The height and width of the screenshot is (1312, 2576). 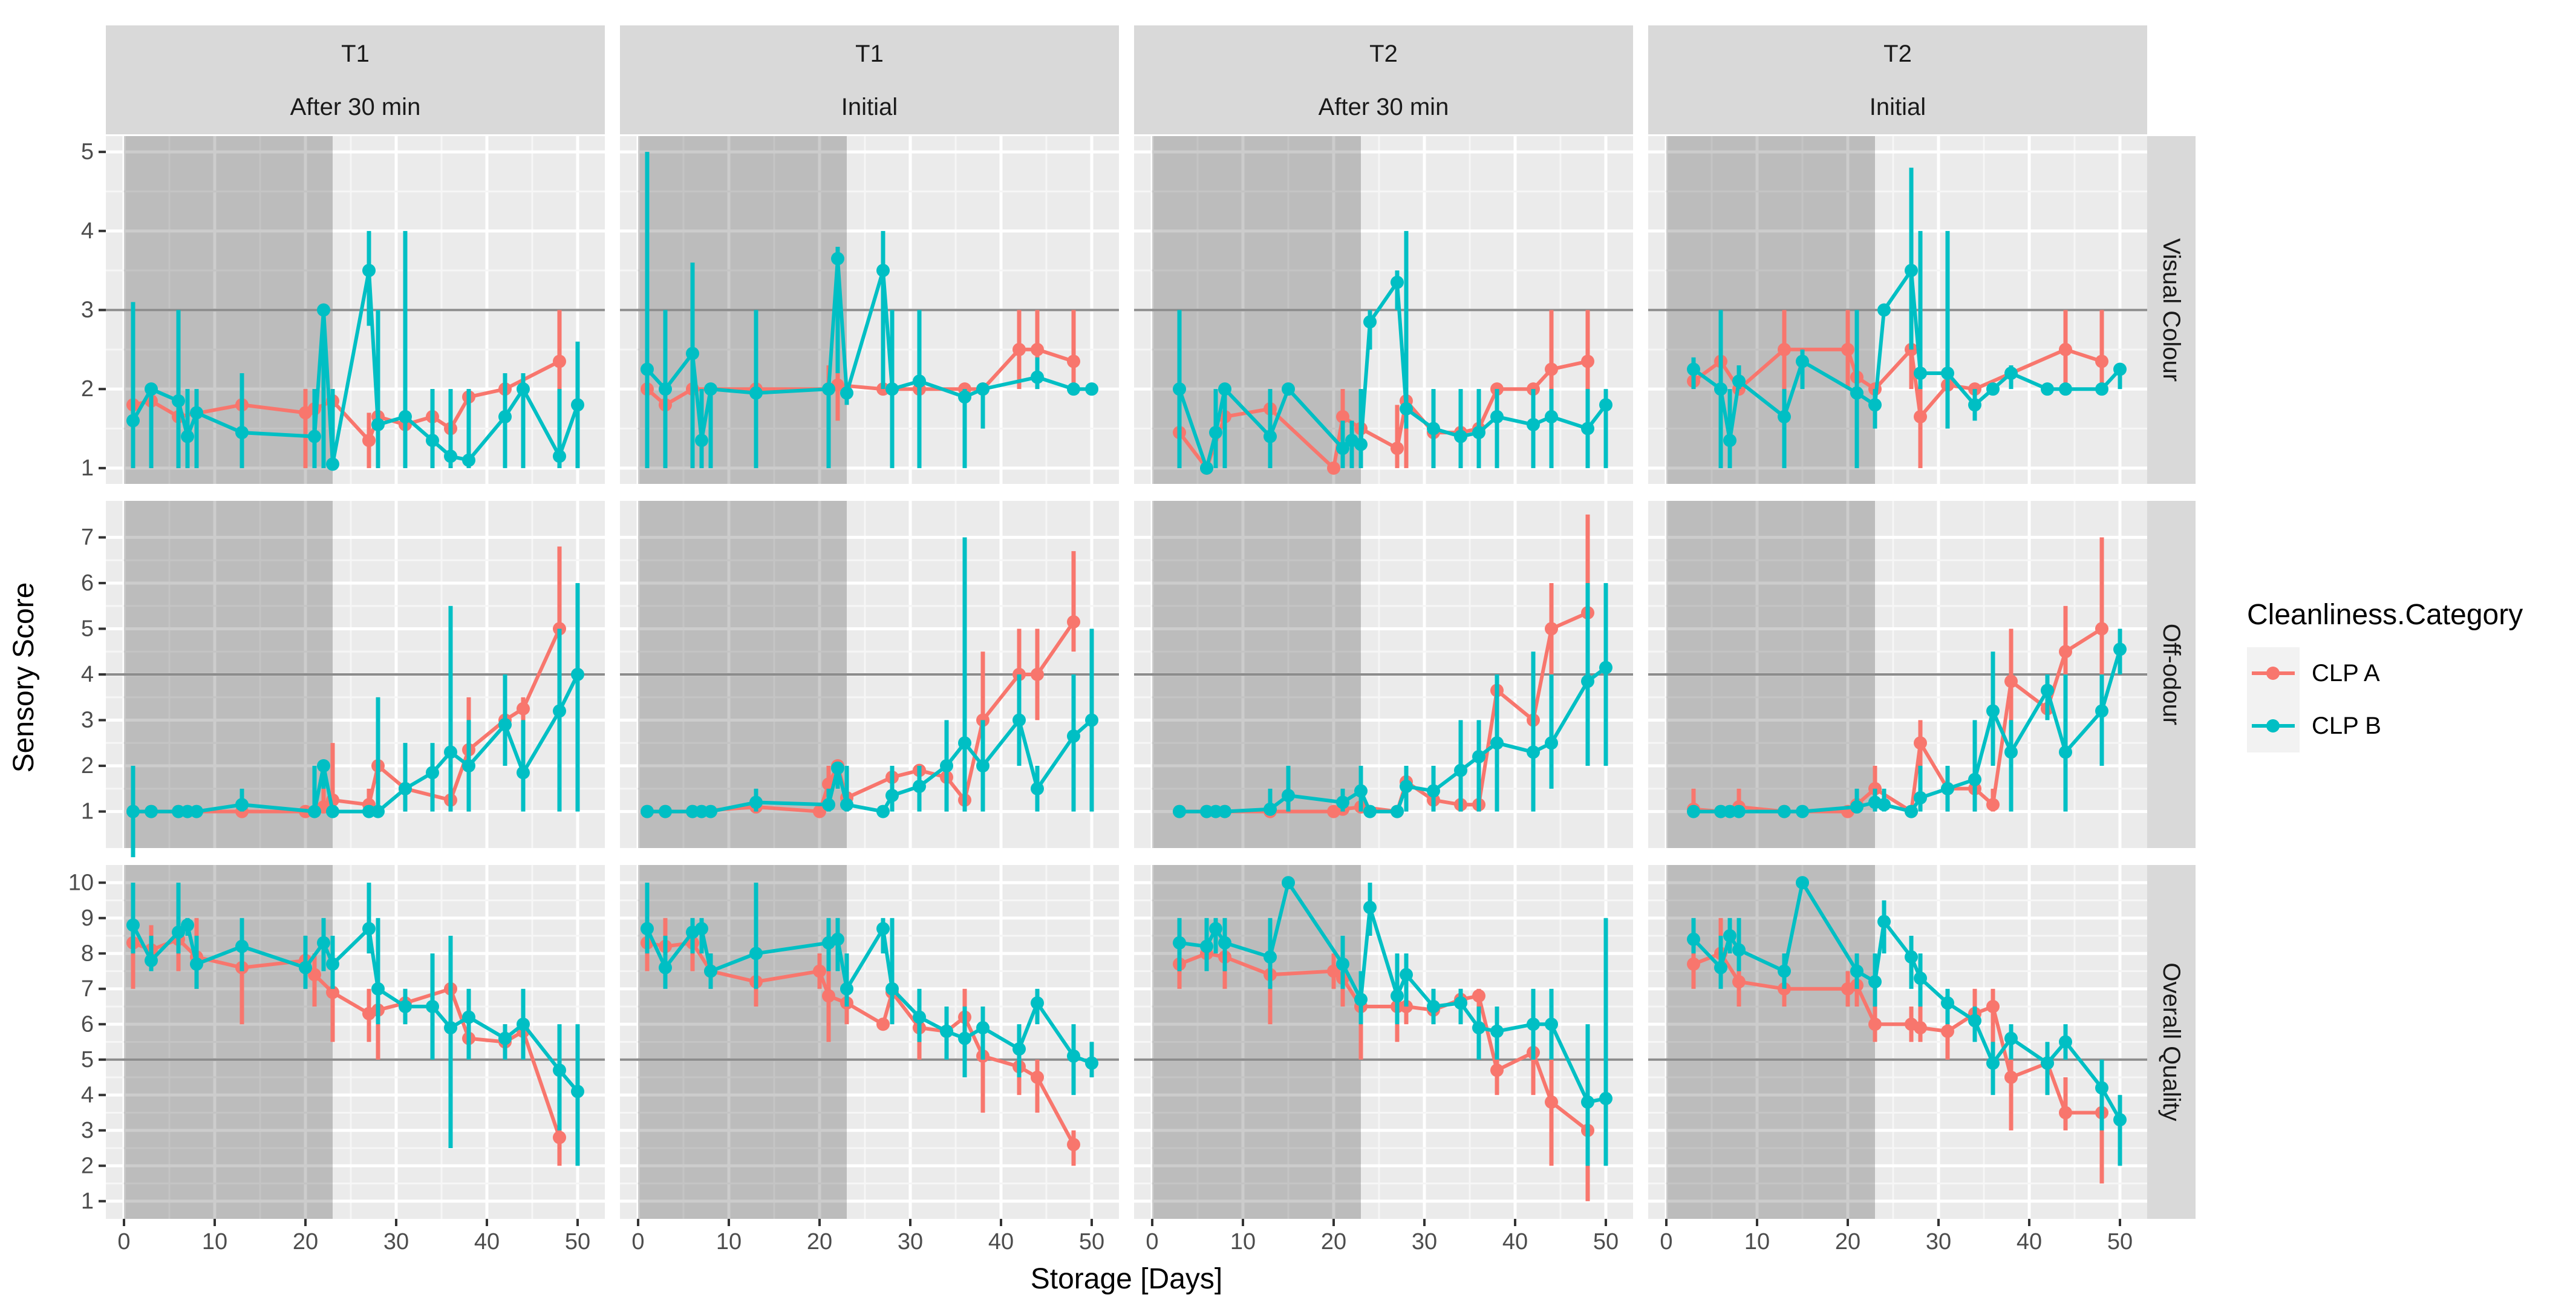 What do you see at coordinates (1898, 107) in the screenshot?
I see `strip-label-bottom: Initial` at bounding box center [1898, 107].